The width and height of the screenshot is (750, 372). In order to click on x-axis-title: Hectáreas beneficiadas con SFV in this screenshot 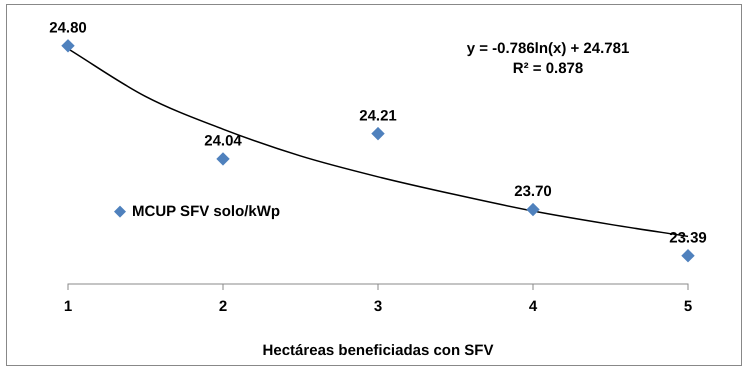, I will do `click(378, 351)`.